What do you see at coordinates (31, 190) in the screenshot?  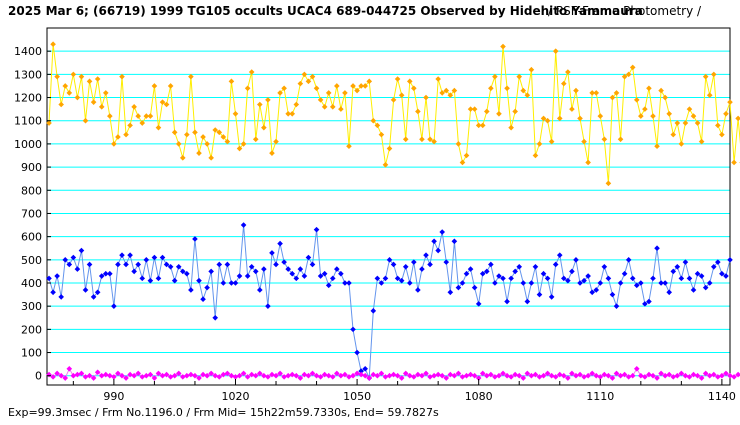 I see `y-tick-label: 800` at bounding box center [31, 190].